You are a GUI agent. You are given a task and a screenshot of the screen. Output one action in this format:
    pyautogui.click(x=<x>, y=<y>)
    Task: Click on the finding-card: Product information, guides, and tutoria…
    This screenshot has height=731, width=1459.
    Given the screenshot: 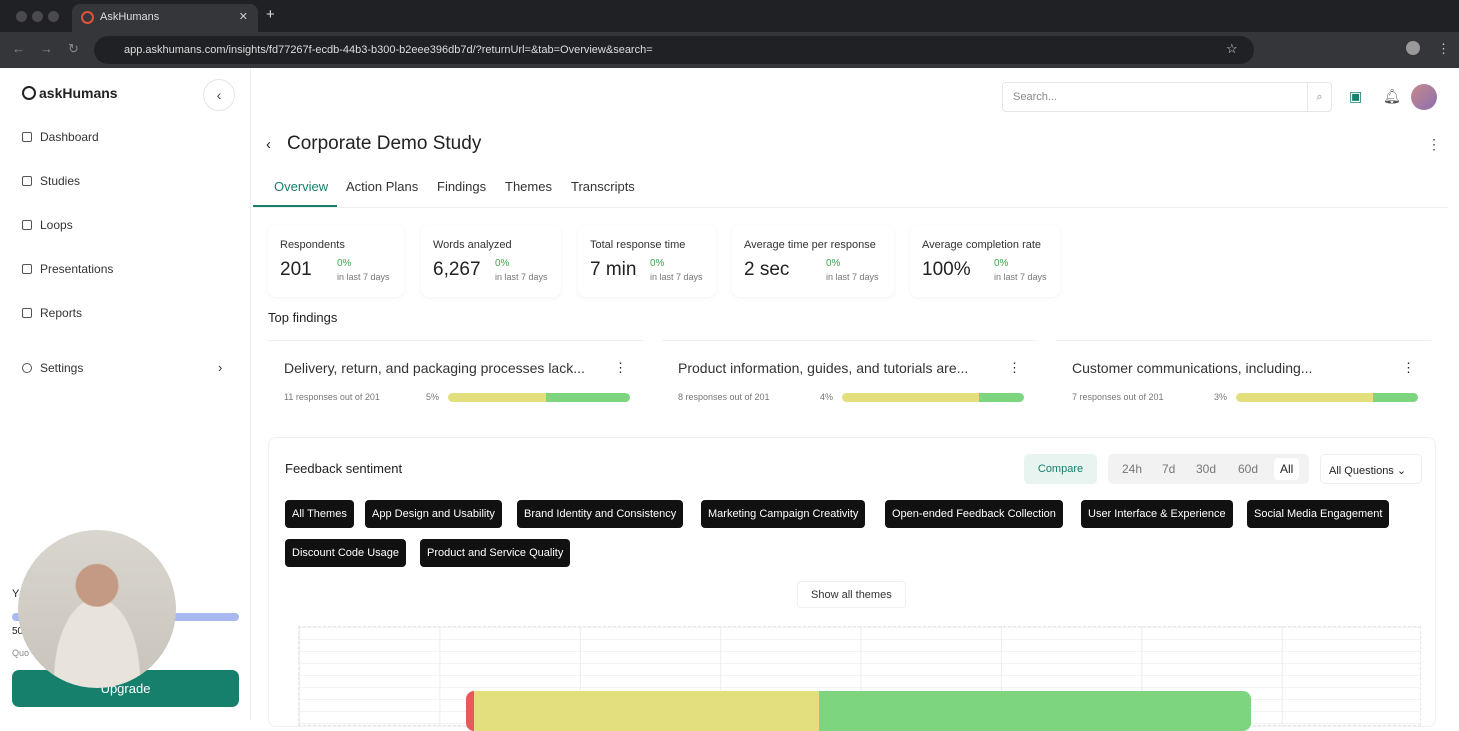 What is the action you would take?
    pyautogui.click(x=849, y=377)
    